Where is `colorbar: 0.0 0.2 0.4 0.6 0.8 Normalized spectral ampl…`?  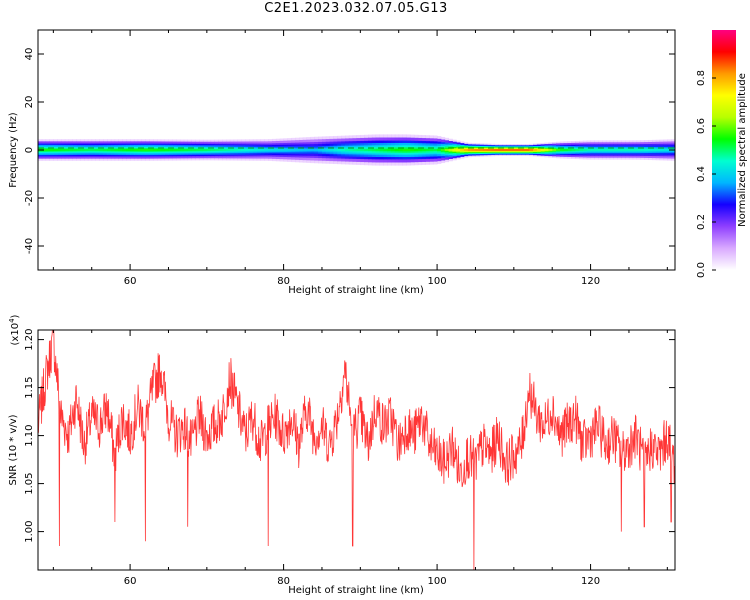
colorbar: 0.0 0.2 0.4 0.6 0.8 Normalized spectral ampl… is located at coordinates (722, 154).